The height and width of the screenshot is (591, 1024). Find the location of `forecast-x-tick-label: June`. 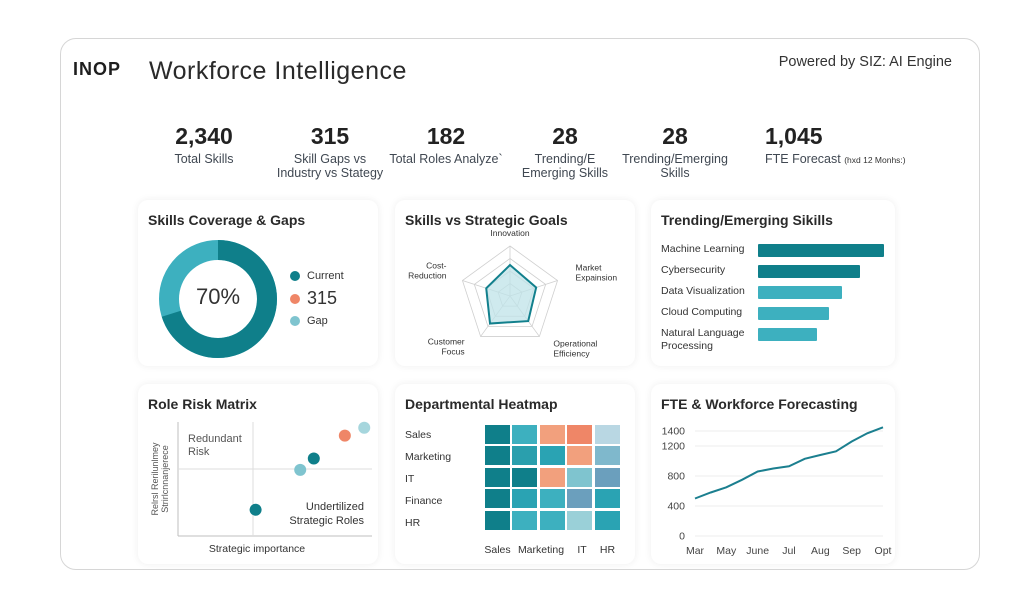

forecast-x-tick-label: June is located at coordinates (757, 551).